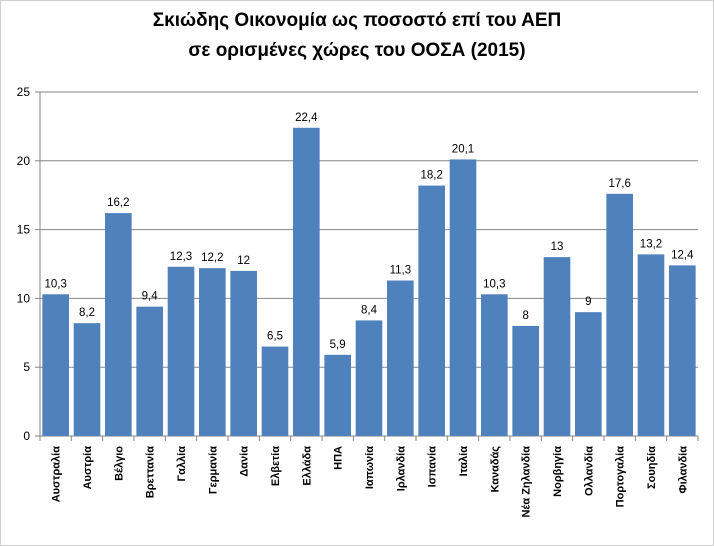 The height and width of the screenshot is (546, 714). What do you see at coordinates (181, 257) in the screenshot?
I see `data-label: 12,3` at bounding box center [181, 257].